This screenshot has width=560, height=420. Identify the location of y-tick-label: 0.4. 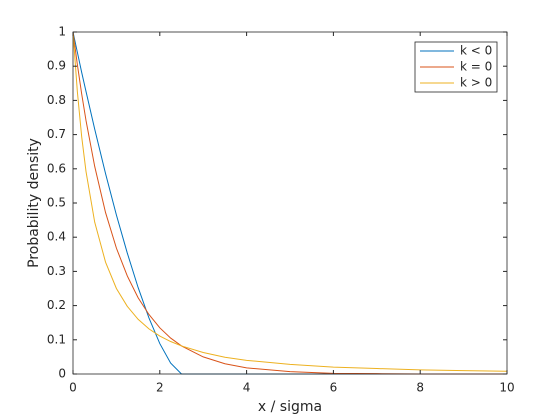
(56, 237).